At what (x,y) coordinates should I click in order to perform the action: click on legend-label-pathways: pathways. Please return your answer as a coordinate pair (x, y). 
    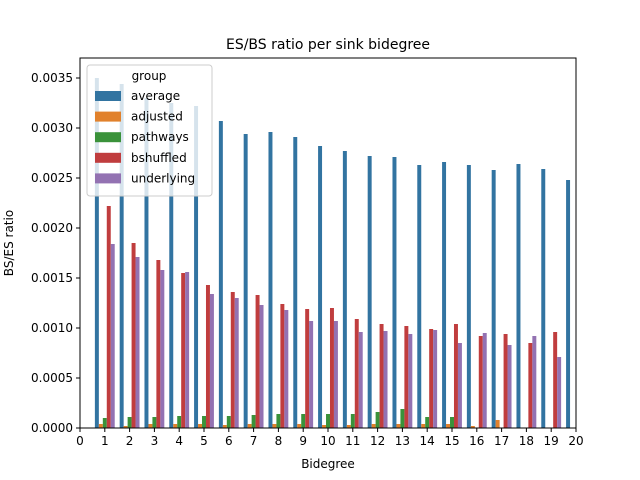
    Looking at the image, I should click on (160, 137).